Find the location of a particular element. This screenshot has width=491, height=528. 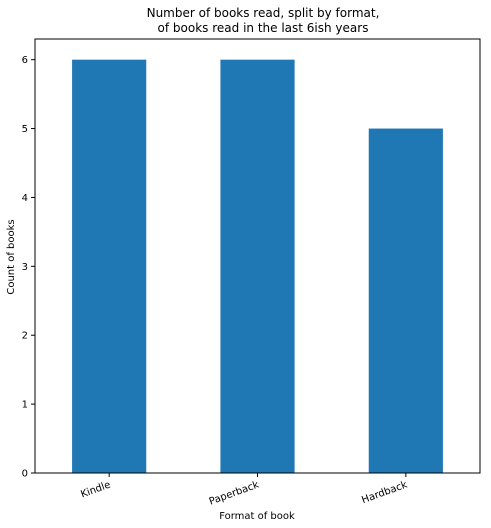

y-tick-label: 3 is located at coordinates (25, 267).